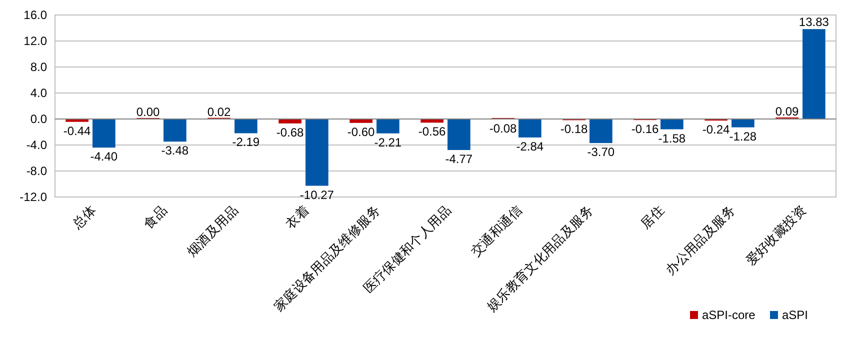 This screenshot has width=860, height=349. I want to click on y-tick-label: 8.0, so click(39, 67).